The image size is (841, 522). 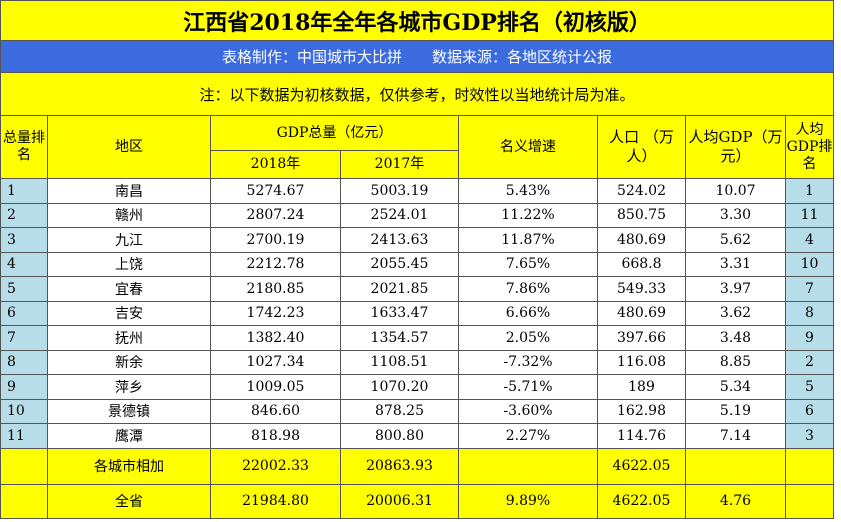 What do you see at coordinates (275, 191) in the screenshot?
I see `cell: 5274.67` at bounding box center [275, 191].